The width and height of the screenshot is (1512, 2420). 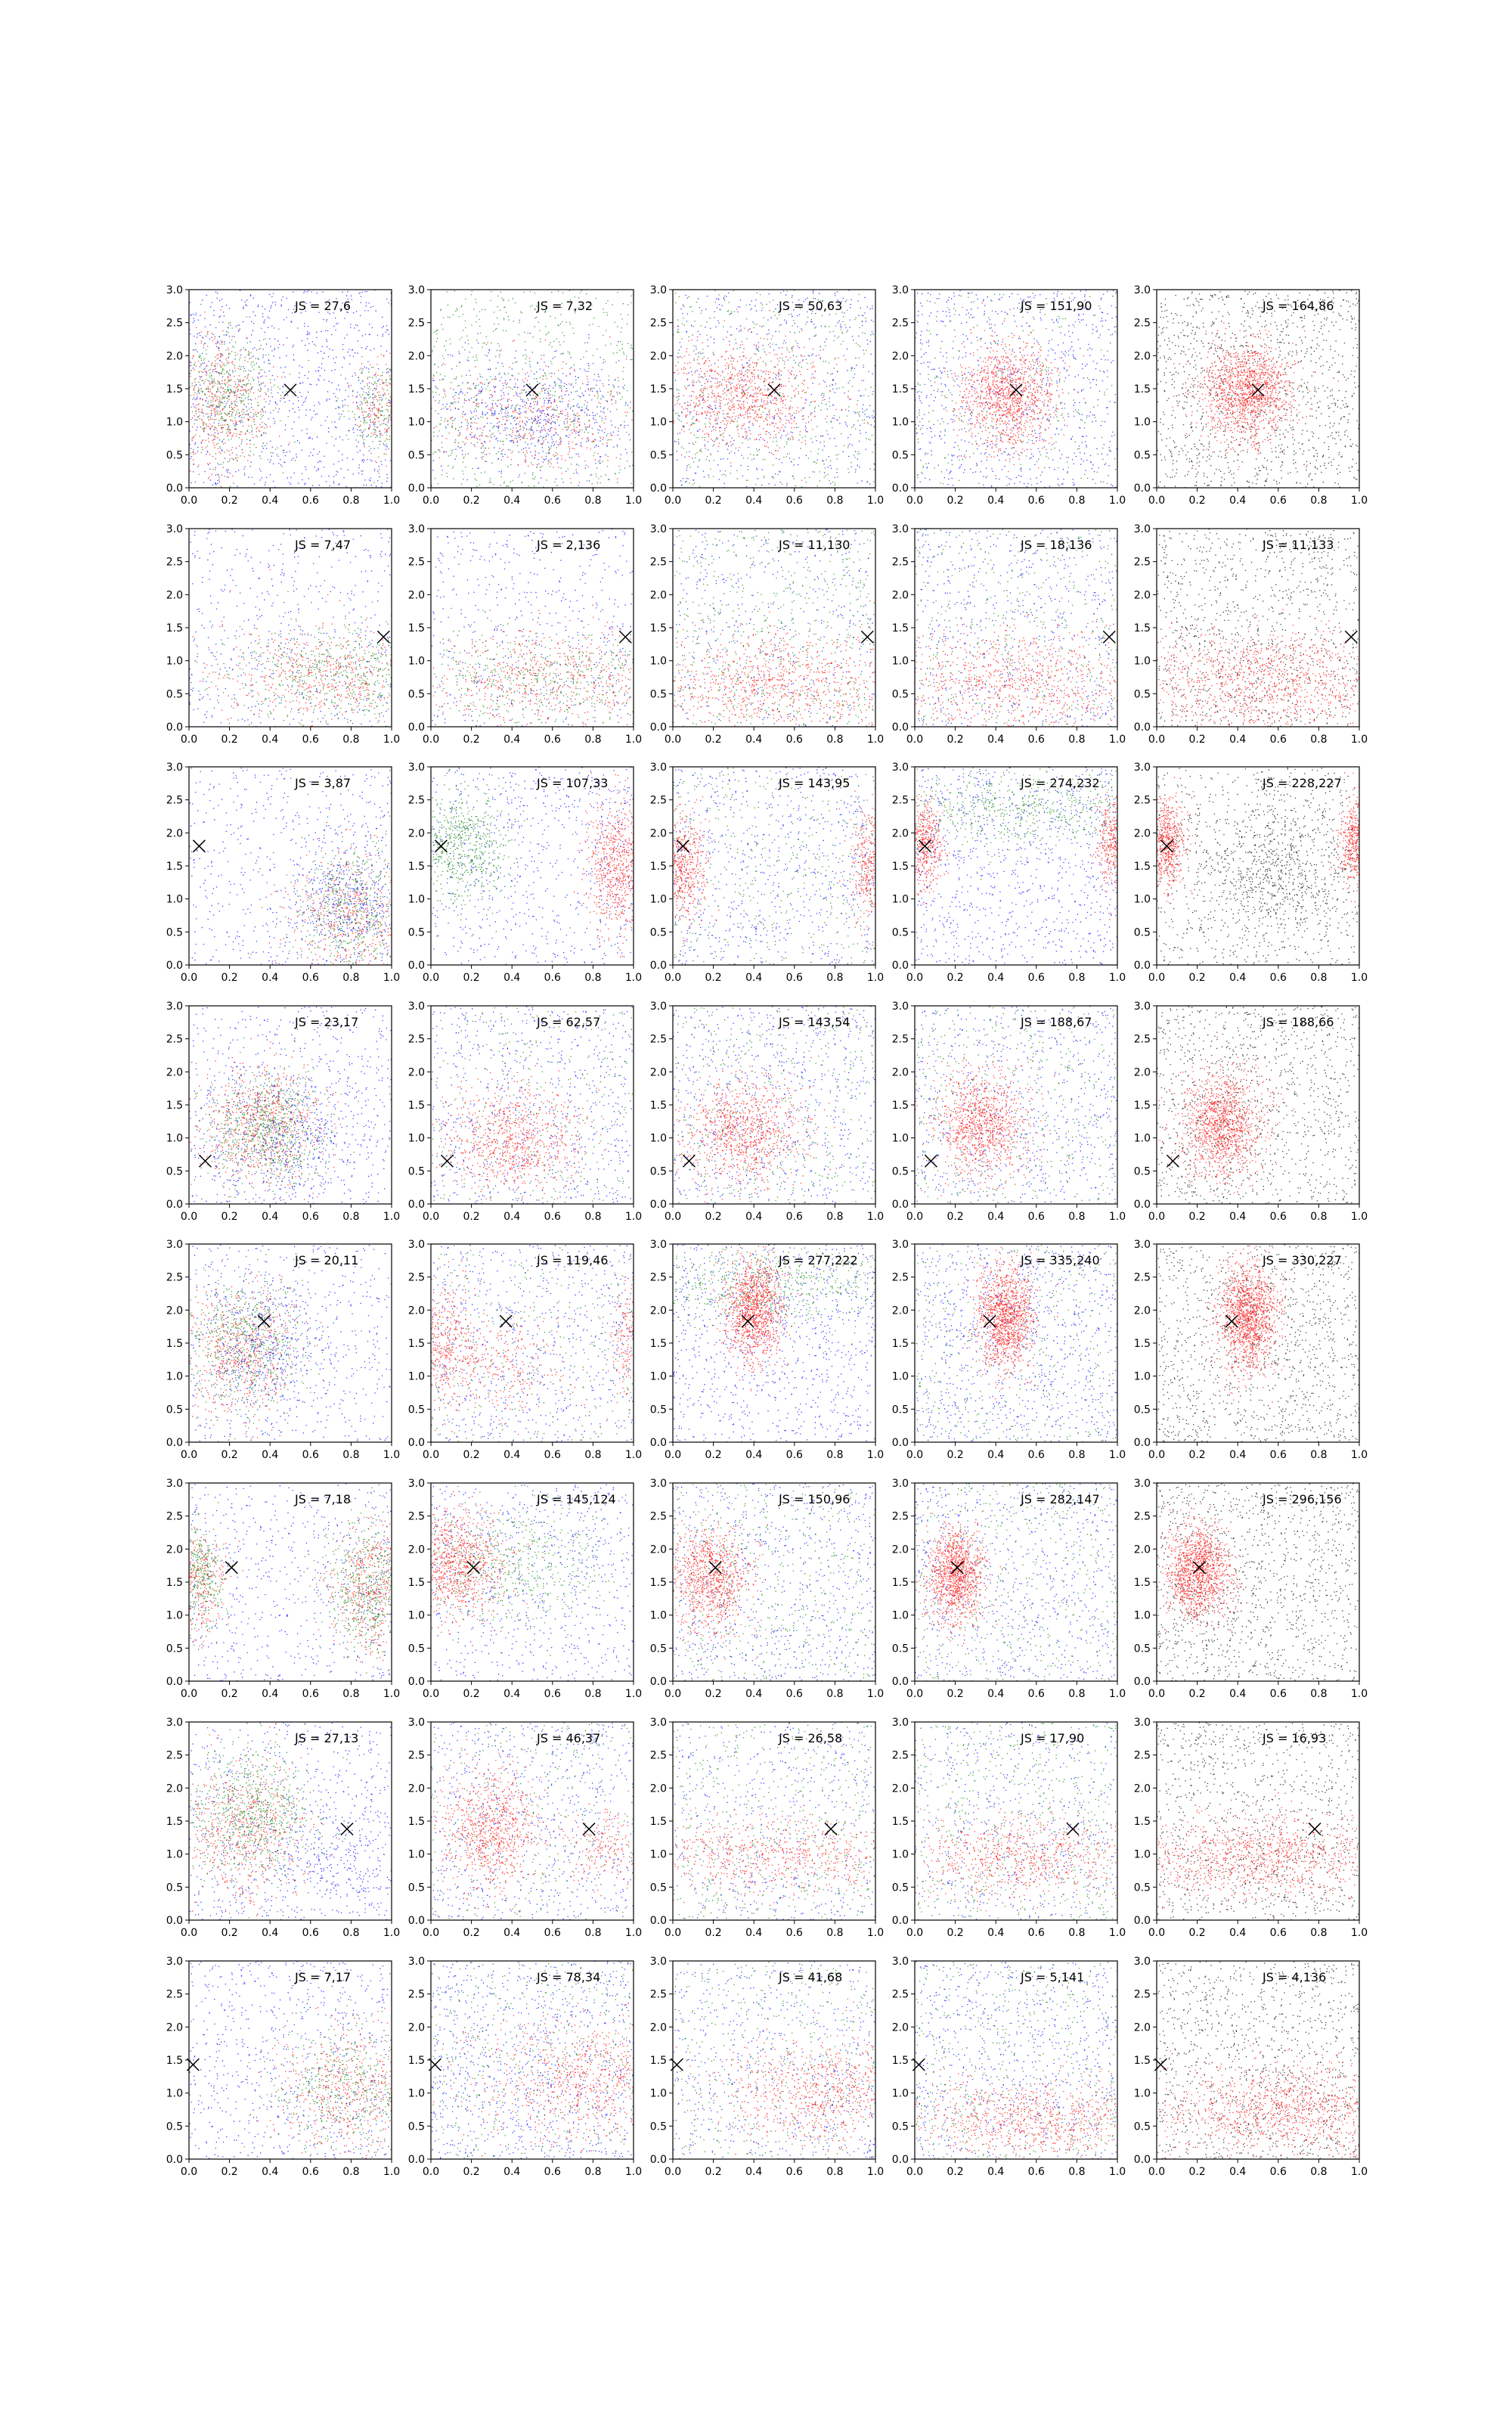 What do you see at coordinates (1258, 867) in the screenshot?
I see `scatter-points-black` at bounding box center [1258, 867].